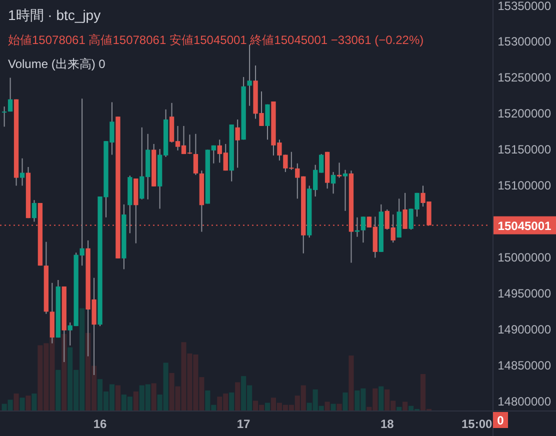  Describe the element at coordinates (500, 421) in the screenshot. I see `text: 0` at that location.